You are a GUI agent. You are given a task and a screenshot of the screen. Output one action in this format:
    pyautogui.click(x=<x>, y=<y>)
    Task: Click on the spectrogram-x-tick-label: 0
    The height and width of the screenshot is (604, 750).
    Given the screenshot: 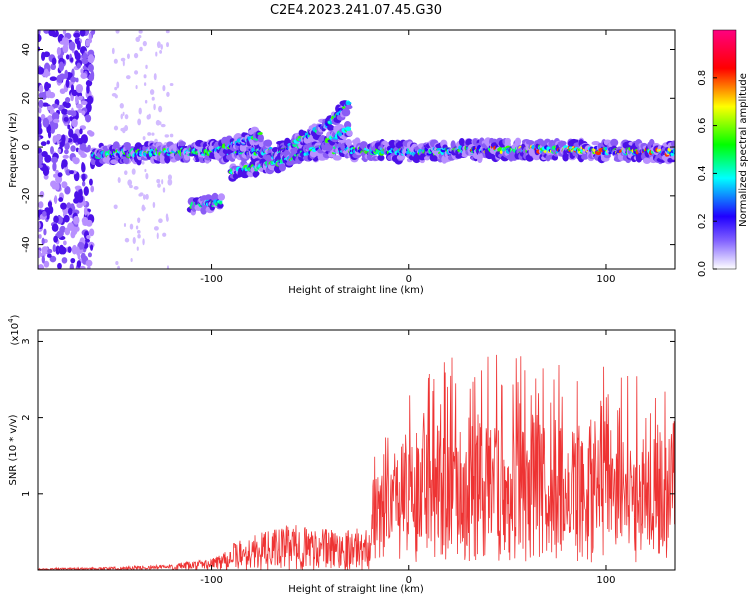 What is the action you would take?
    pyautogui.click(x=409, y=279)
    